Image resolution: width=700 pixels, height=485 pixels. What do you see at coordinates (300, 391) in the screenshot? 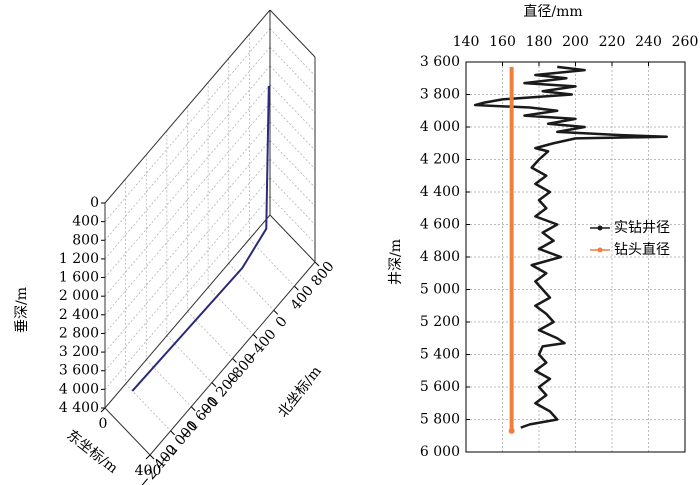
I see `y-axis-label: 北坐标/m` at bounding box center [300, 391].